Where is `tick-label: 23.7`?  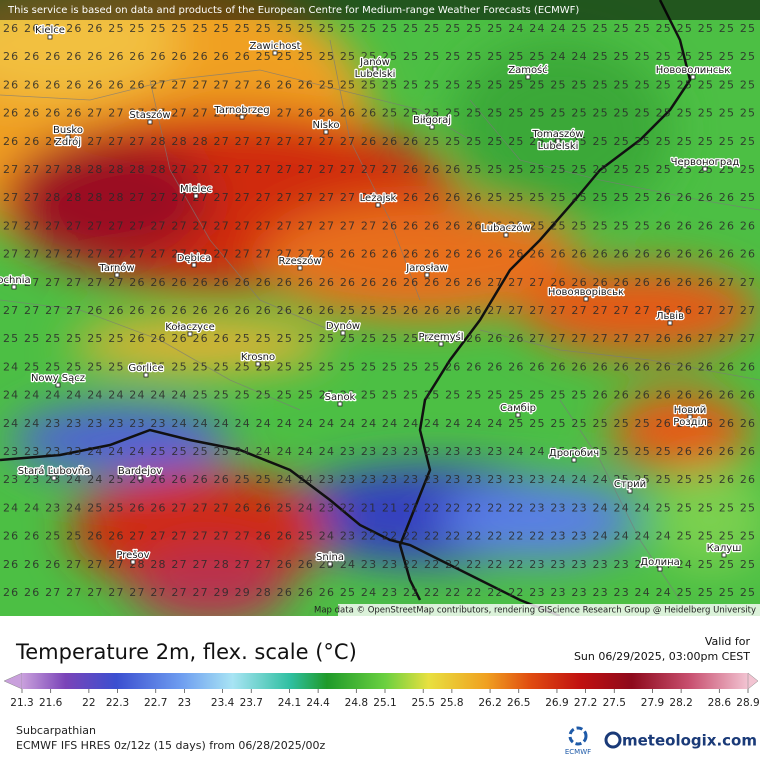 tick-label: 23.7 is located at coordinates (251, 703).